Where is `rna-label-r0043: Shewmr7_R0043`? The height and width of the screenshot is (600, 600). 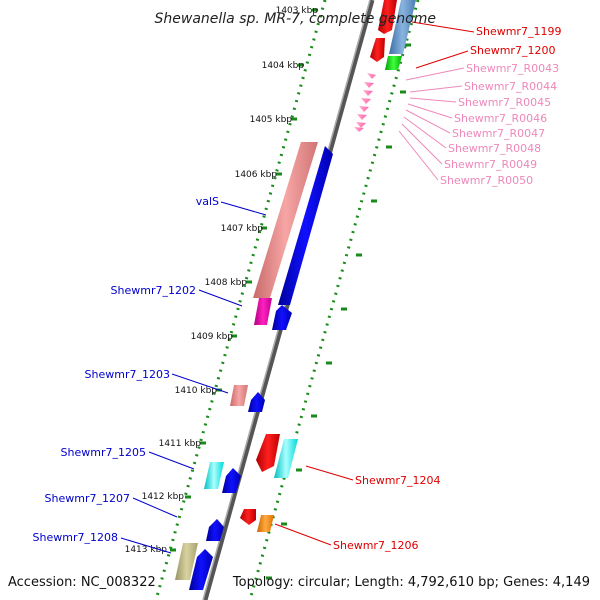 rna-label-r0043: Shewmr7_R0043 is located at coordinates (512, 68).